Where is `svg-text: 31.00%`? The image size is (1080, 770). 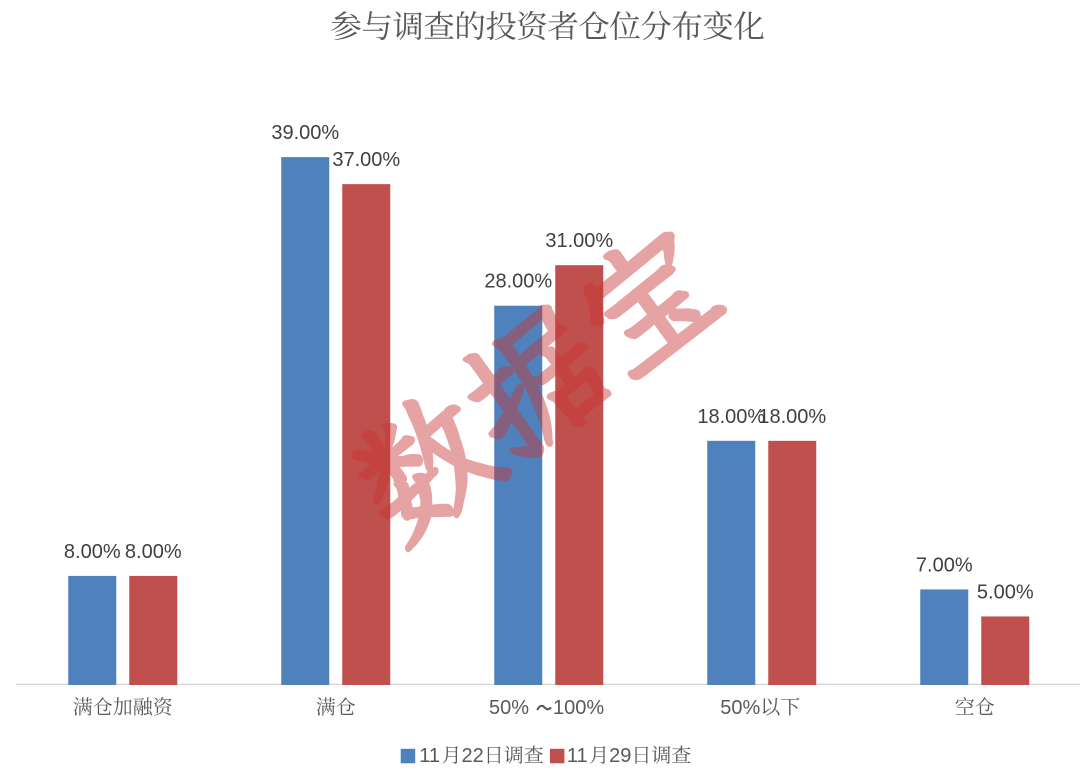
svg-text: 31.00% is located at coordinates (579, 241).